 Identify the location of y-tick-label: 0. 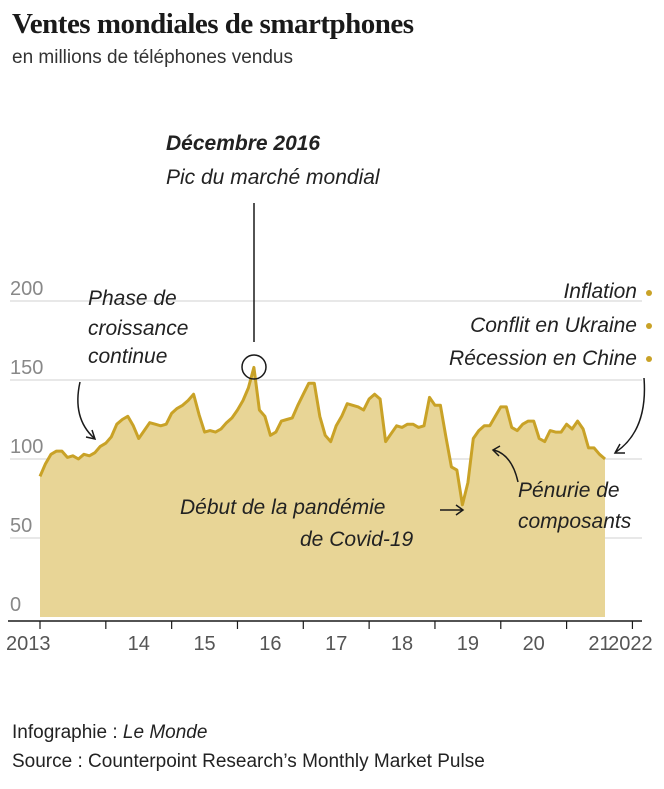
(15, 605).